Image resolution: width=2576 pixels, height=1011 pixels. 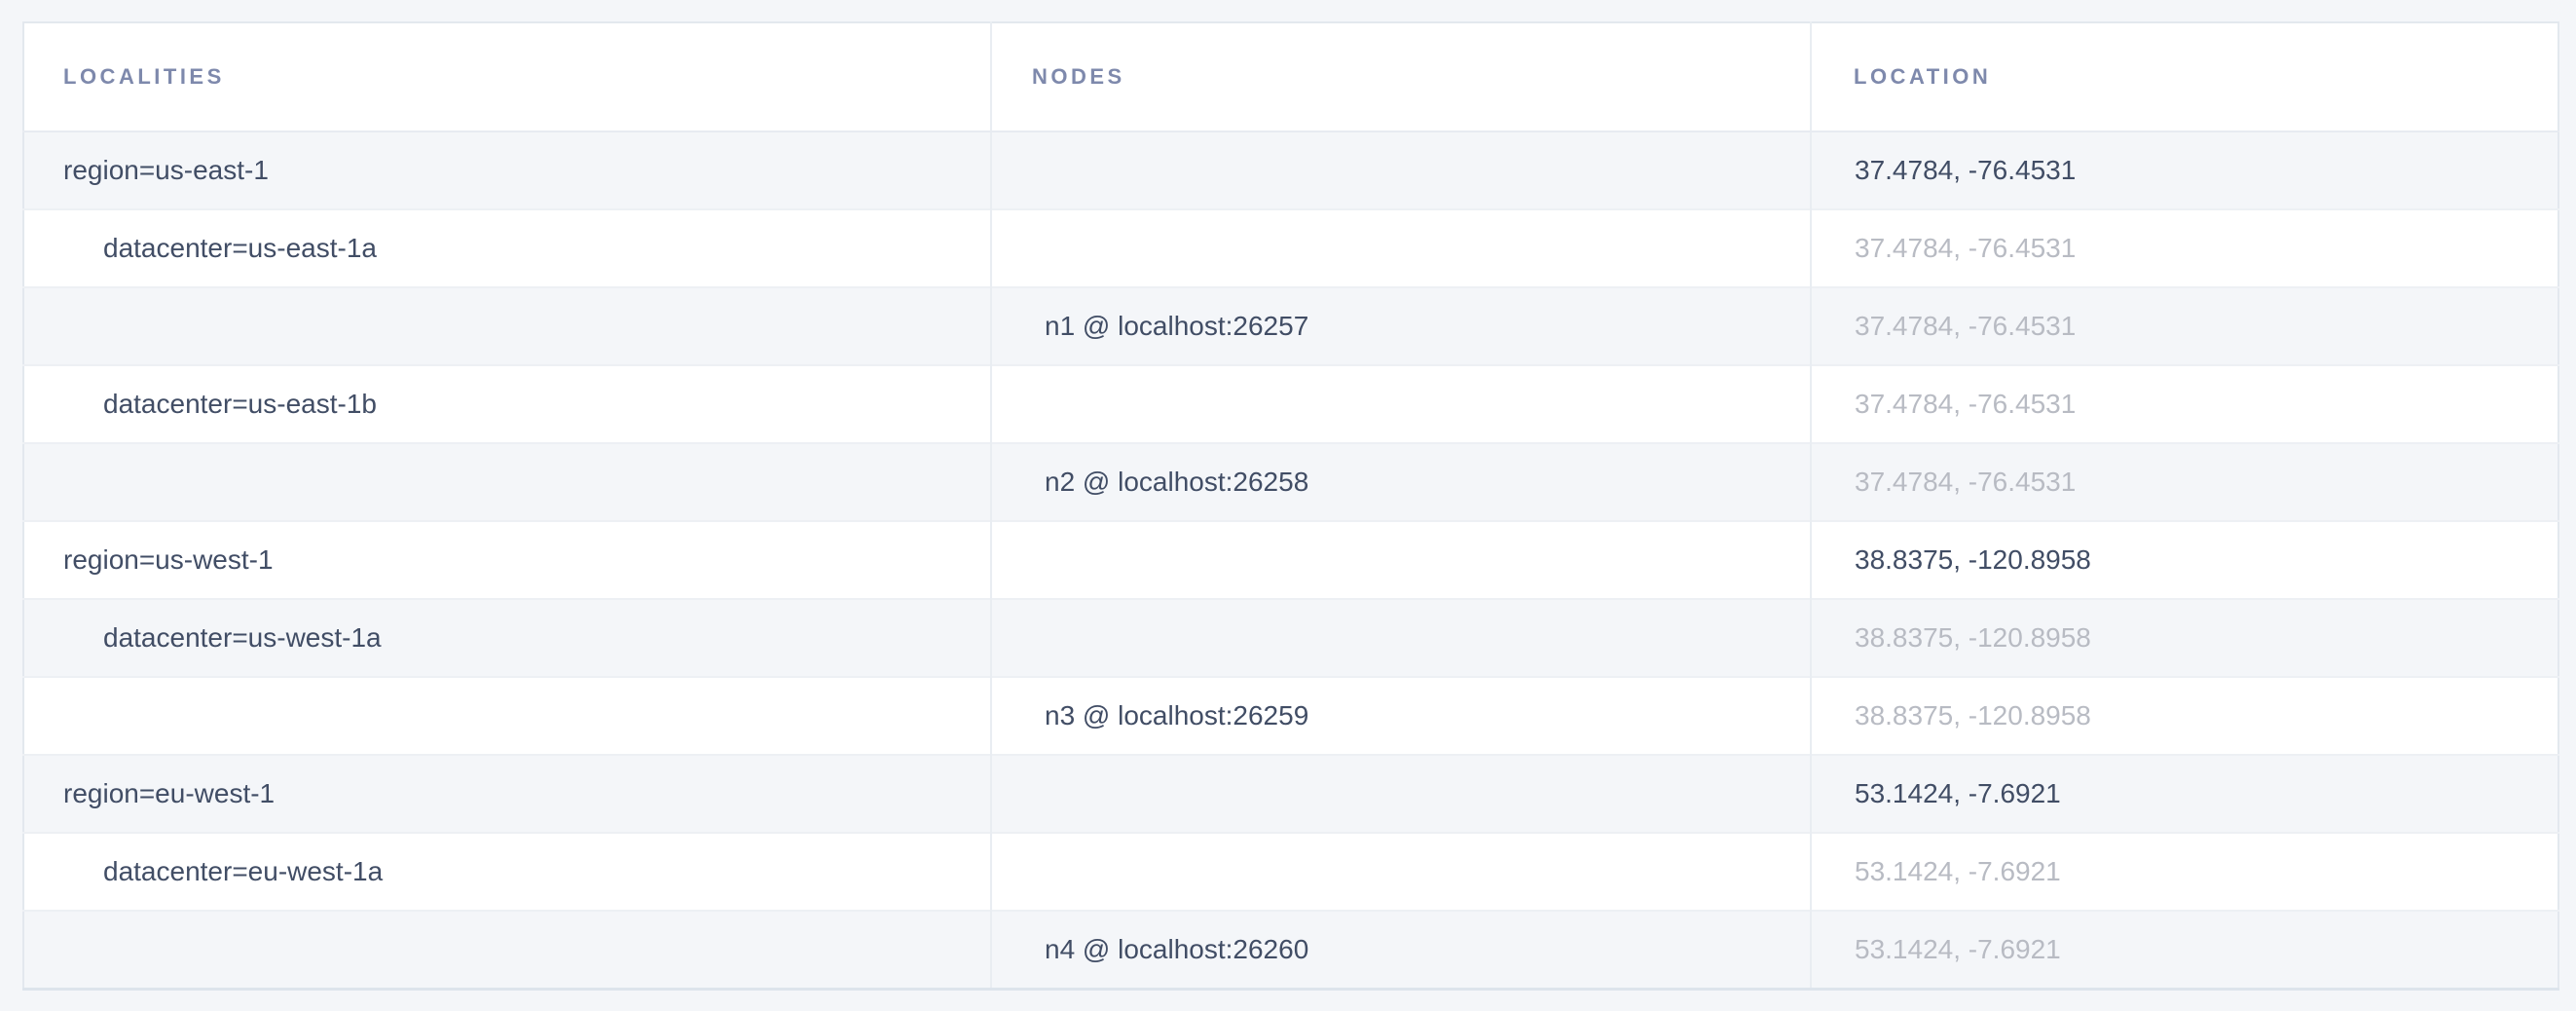 I want to click on column-header-nodes: NODES, so click(x=1400, y=77).